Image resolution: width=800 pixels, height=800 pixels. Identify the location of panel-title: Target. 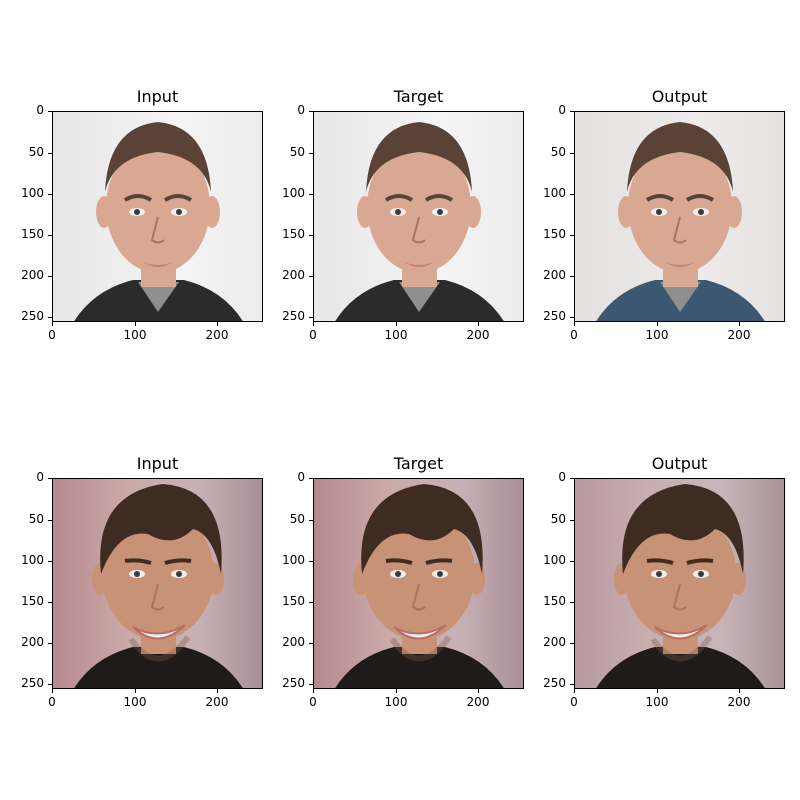
(418, 463).